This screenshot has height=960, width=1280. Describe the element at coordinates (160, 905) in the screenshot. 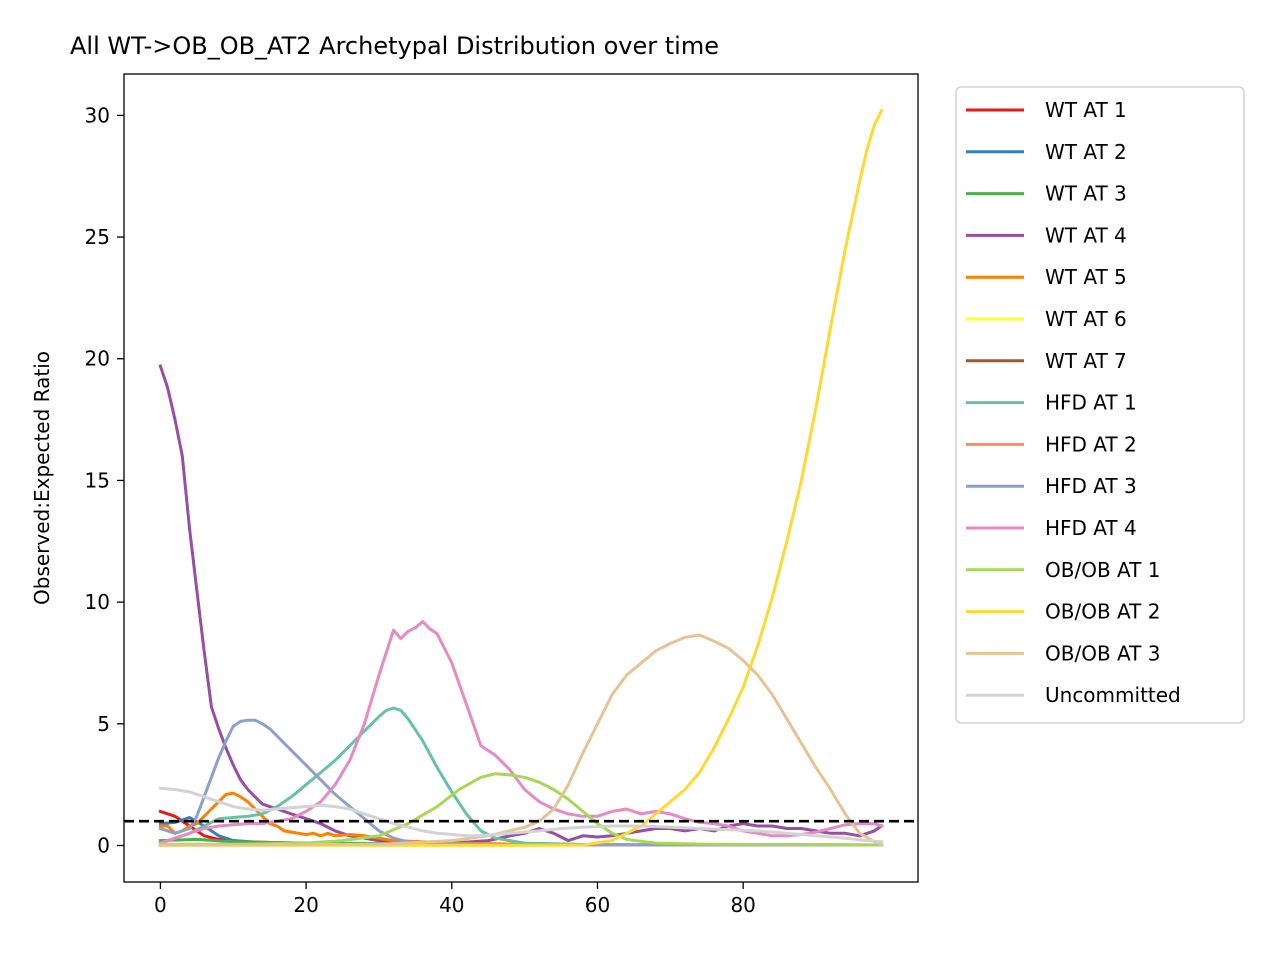

I see `x-tick-label: 0` at that location.